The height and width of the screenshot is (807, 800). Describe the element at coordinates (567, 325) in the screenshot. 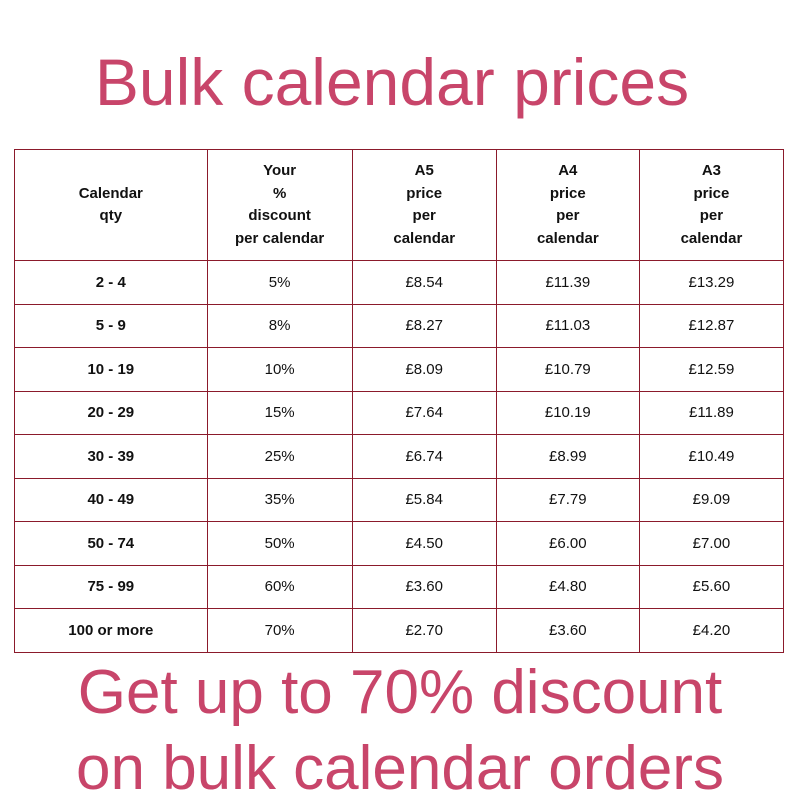

I see `a4-price-cell: £11.03` at that location.